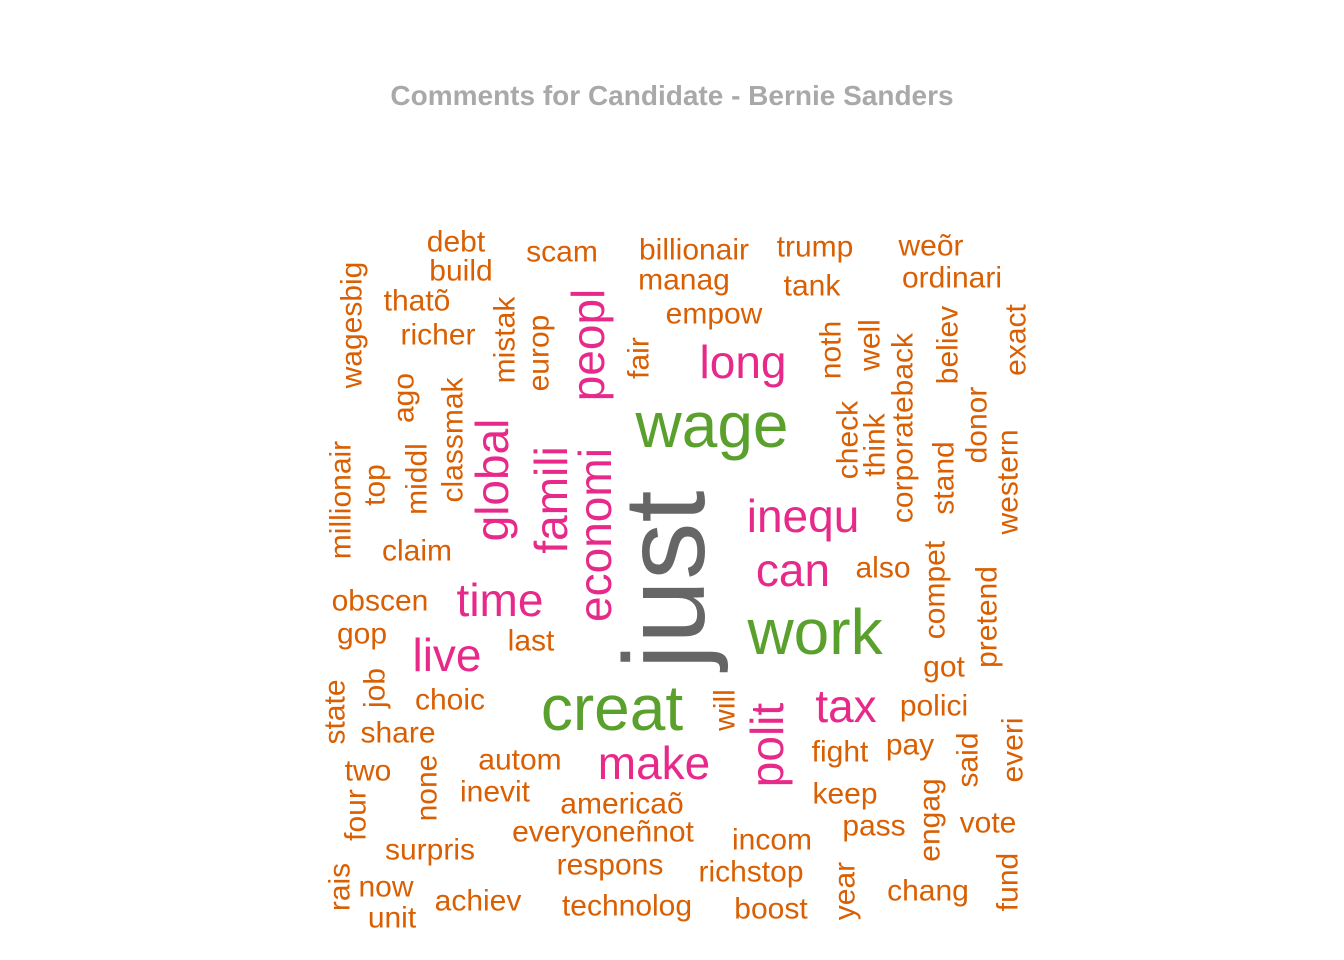 The width and height of the screenshot is (1344, 960). Describe the element at coordinates (385, 887) in the screenshot. I see `word-now: now` at that location.